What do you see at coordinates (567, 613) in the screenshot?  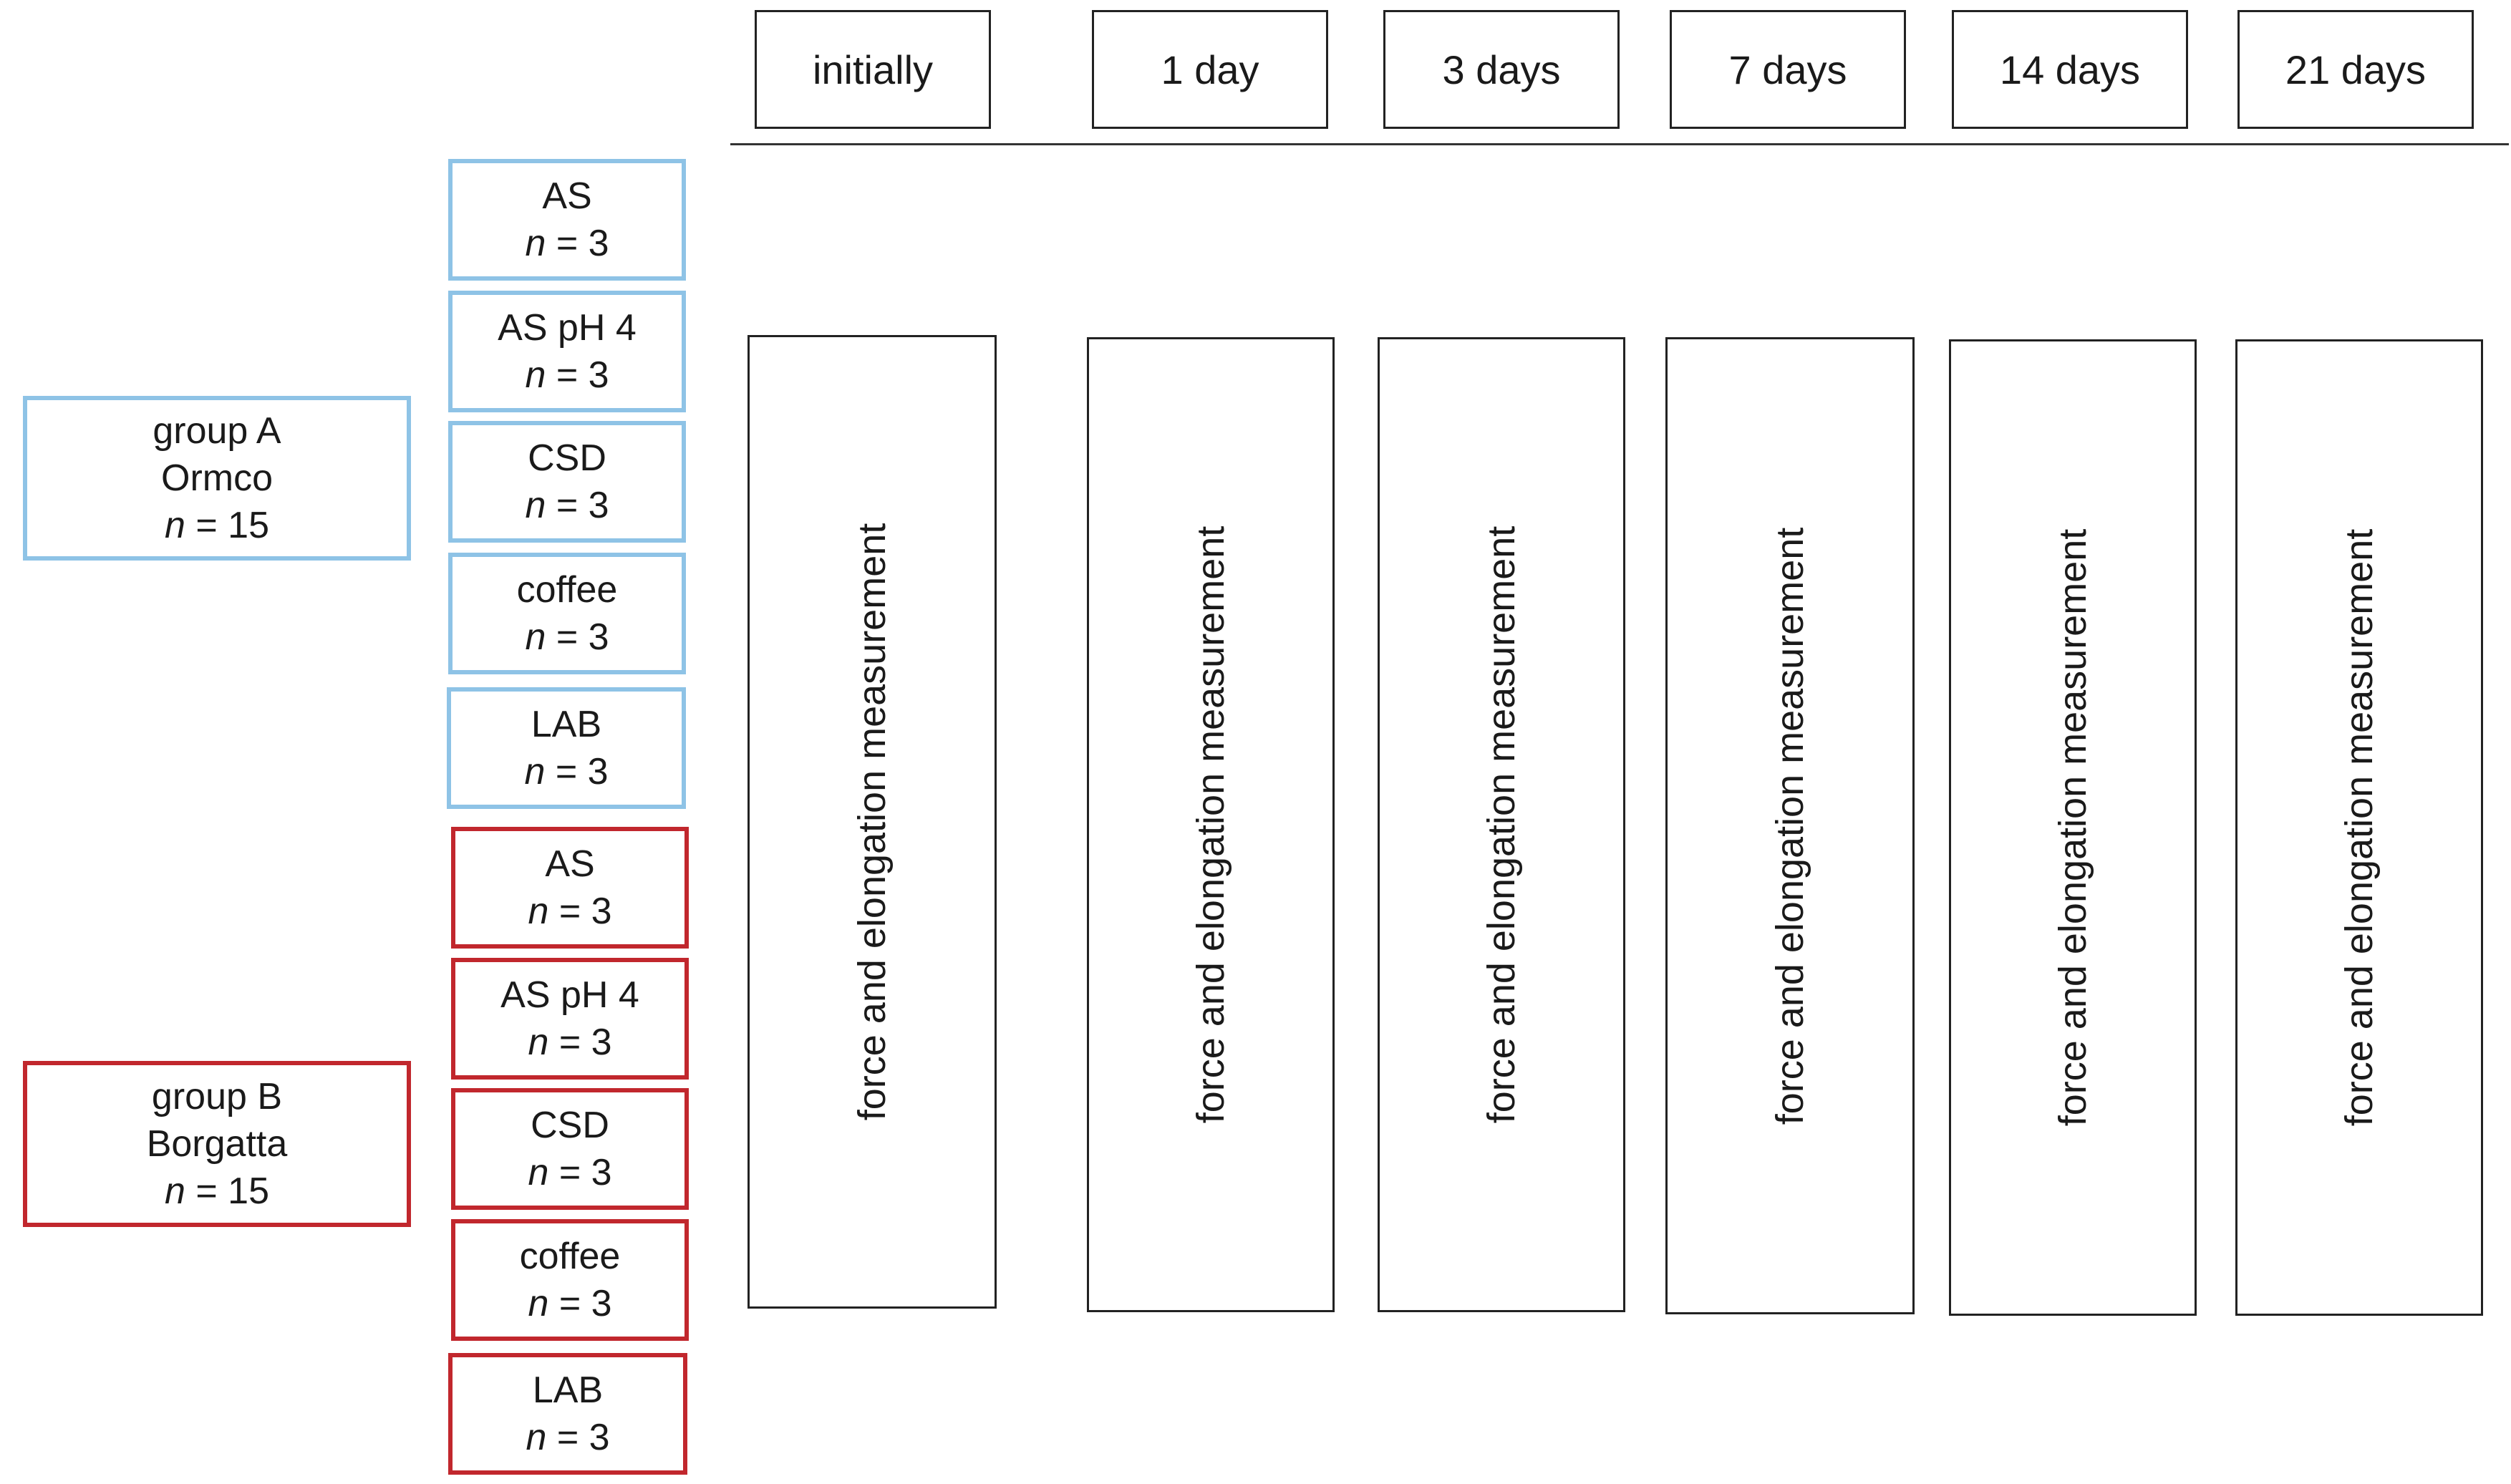 I see `subgroup-a-coffee: coffee n = 3` at bounding box center [567, 613].